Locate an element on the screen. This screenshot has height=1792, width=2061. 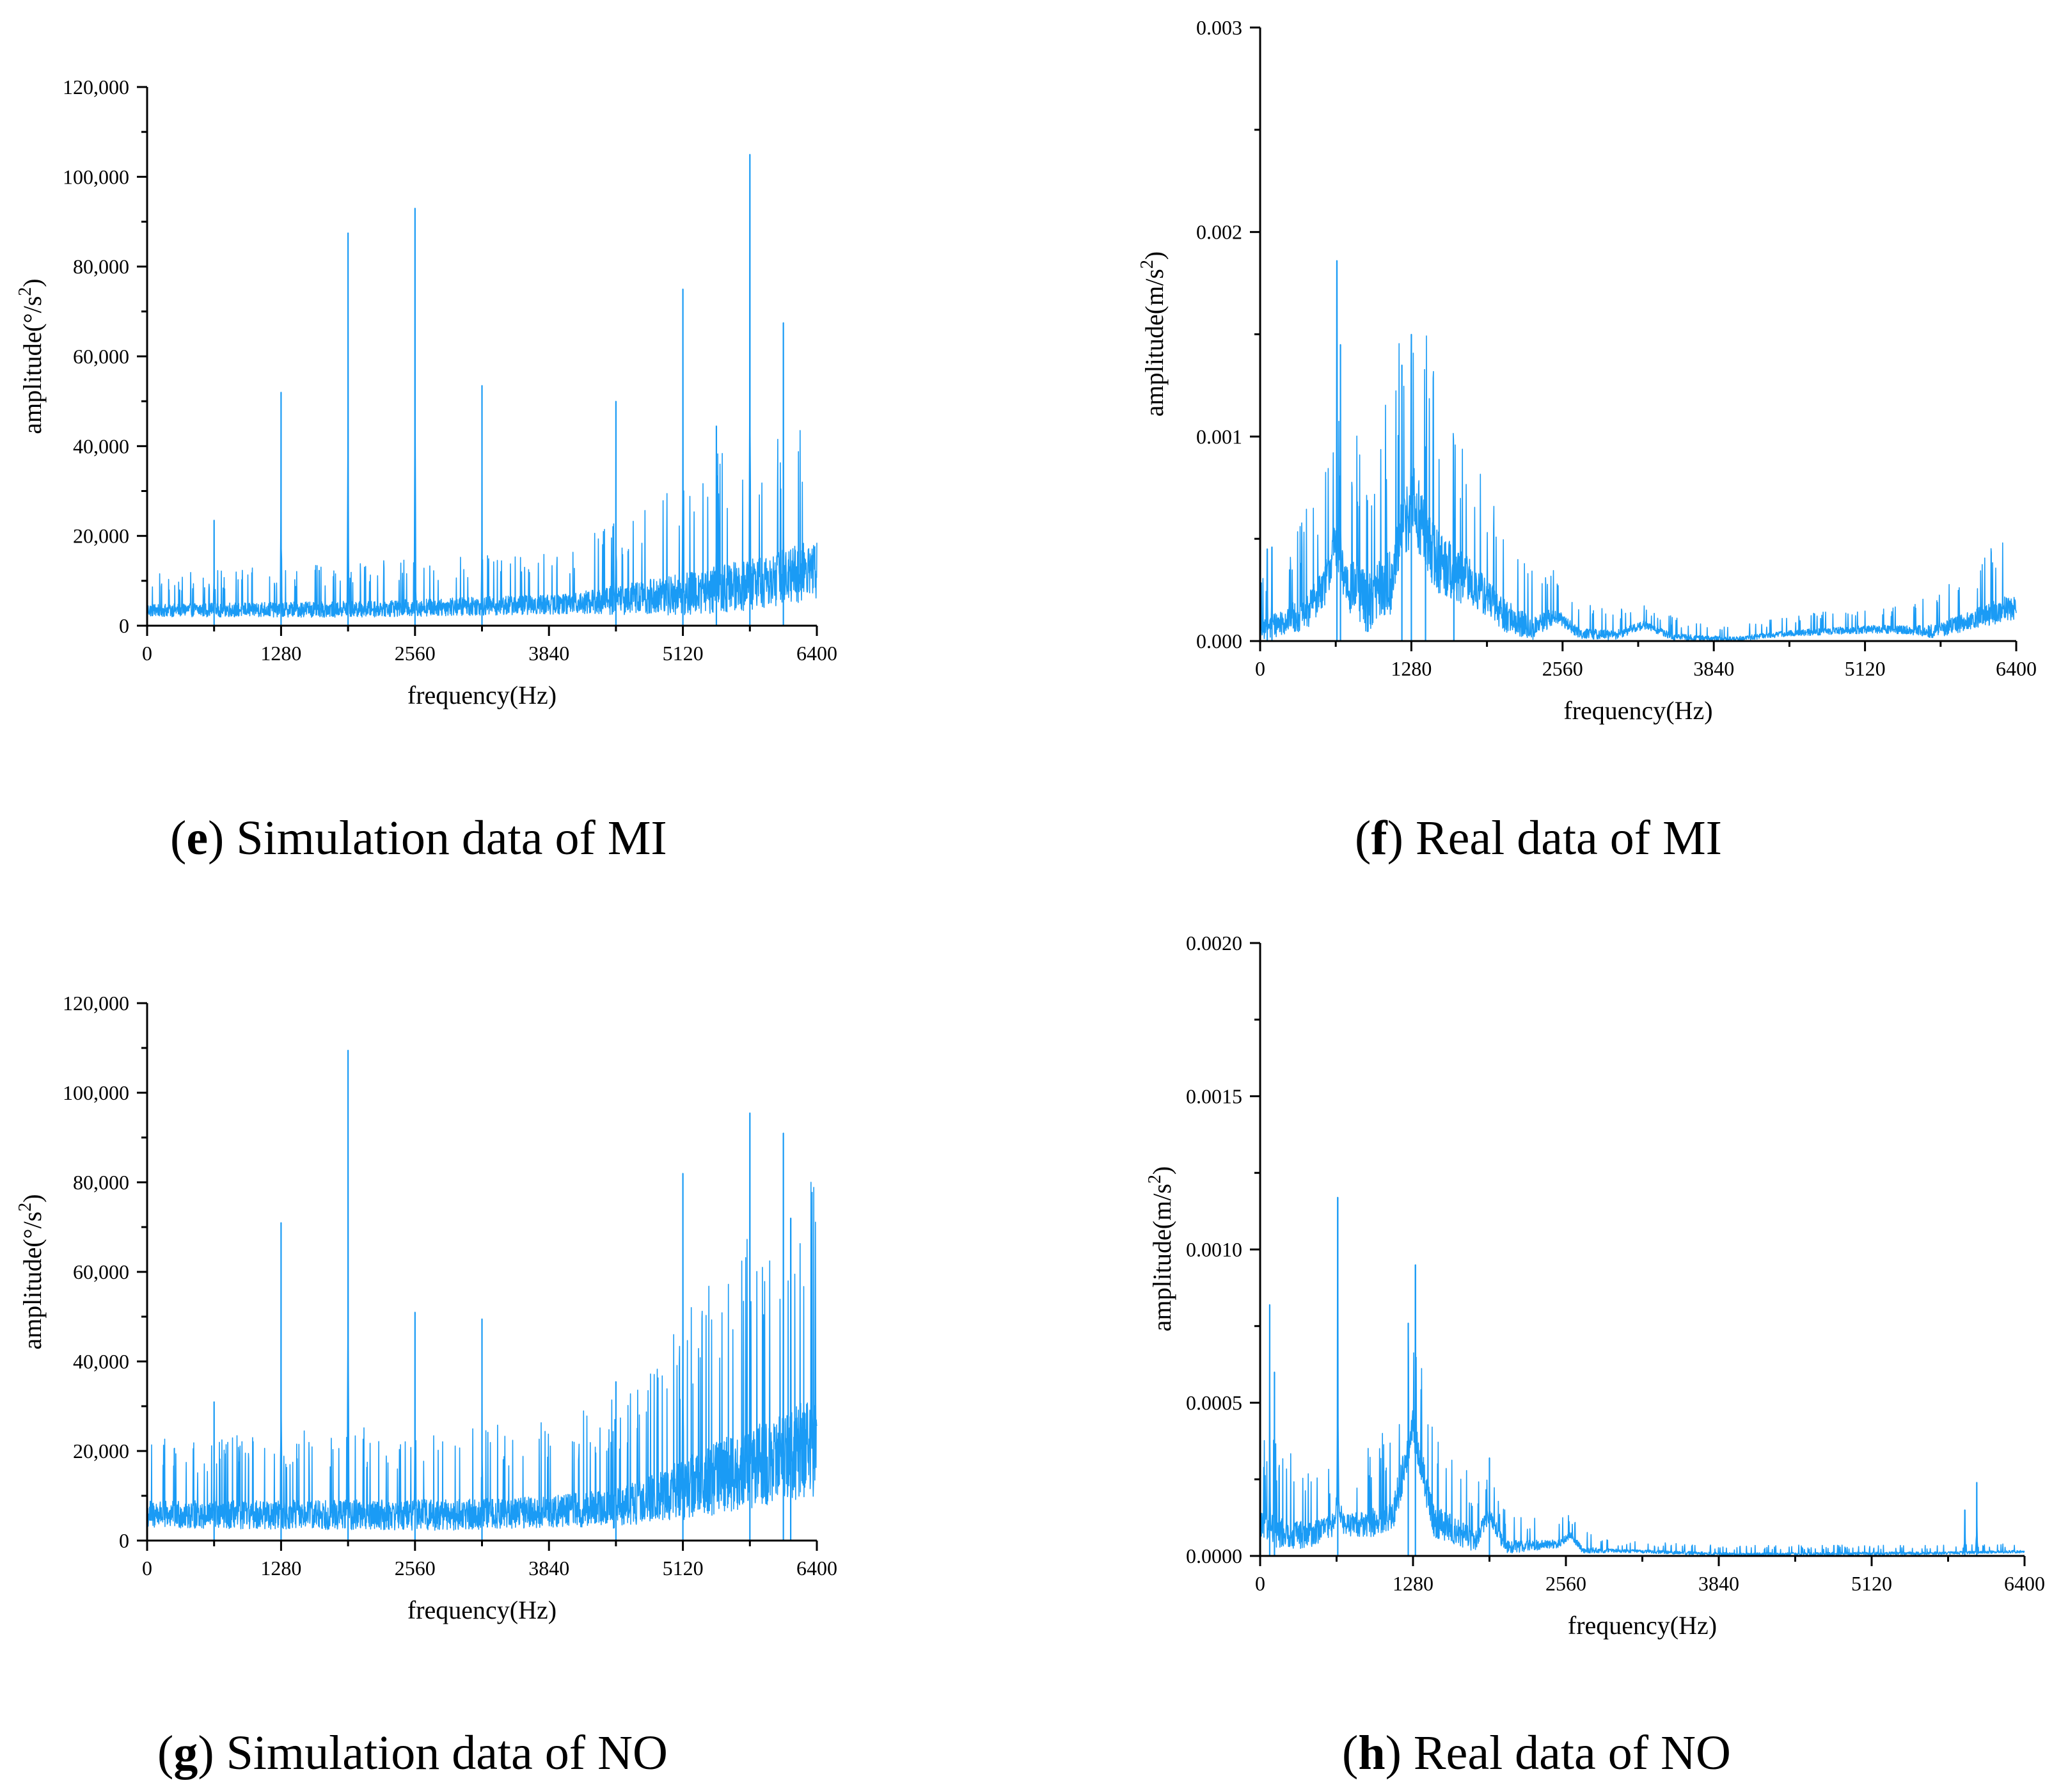
caption-text: Simulation data of MI is located at coordinates (446, 838).